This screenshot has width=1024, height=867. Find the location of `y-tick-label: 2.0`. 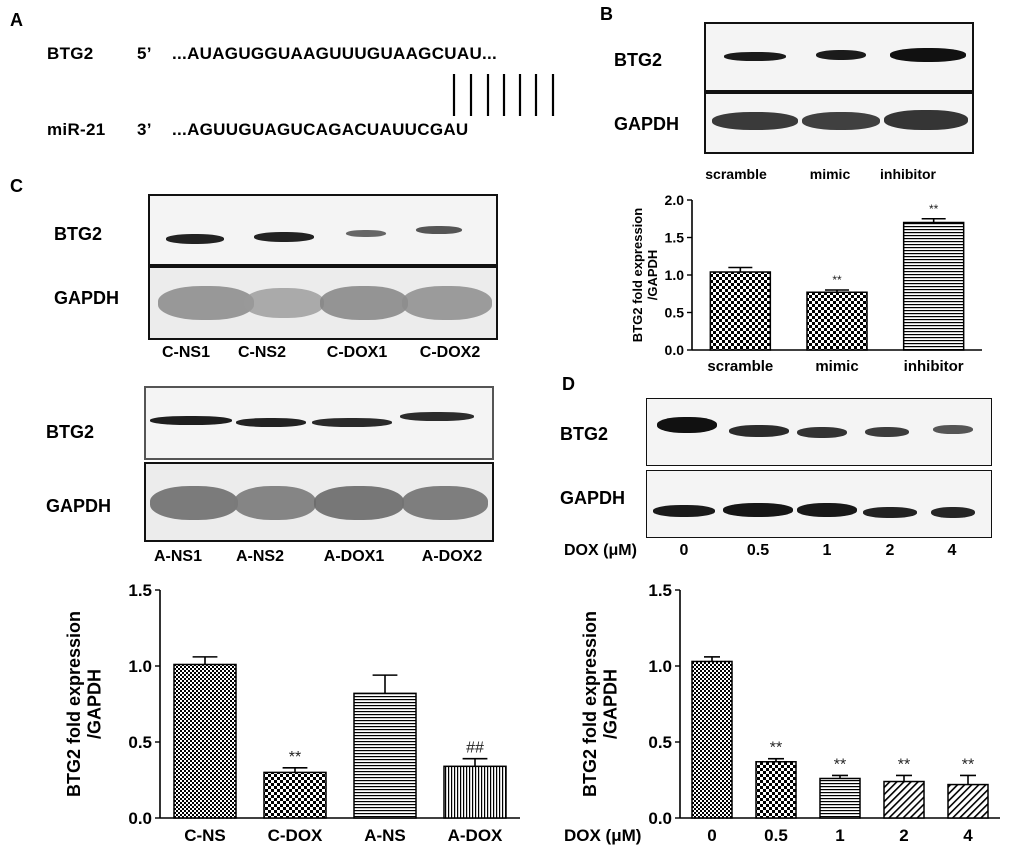

y-tick-label: 2.0 is located at coordinates (675, 200).